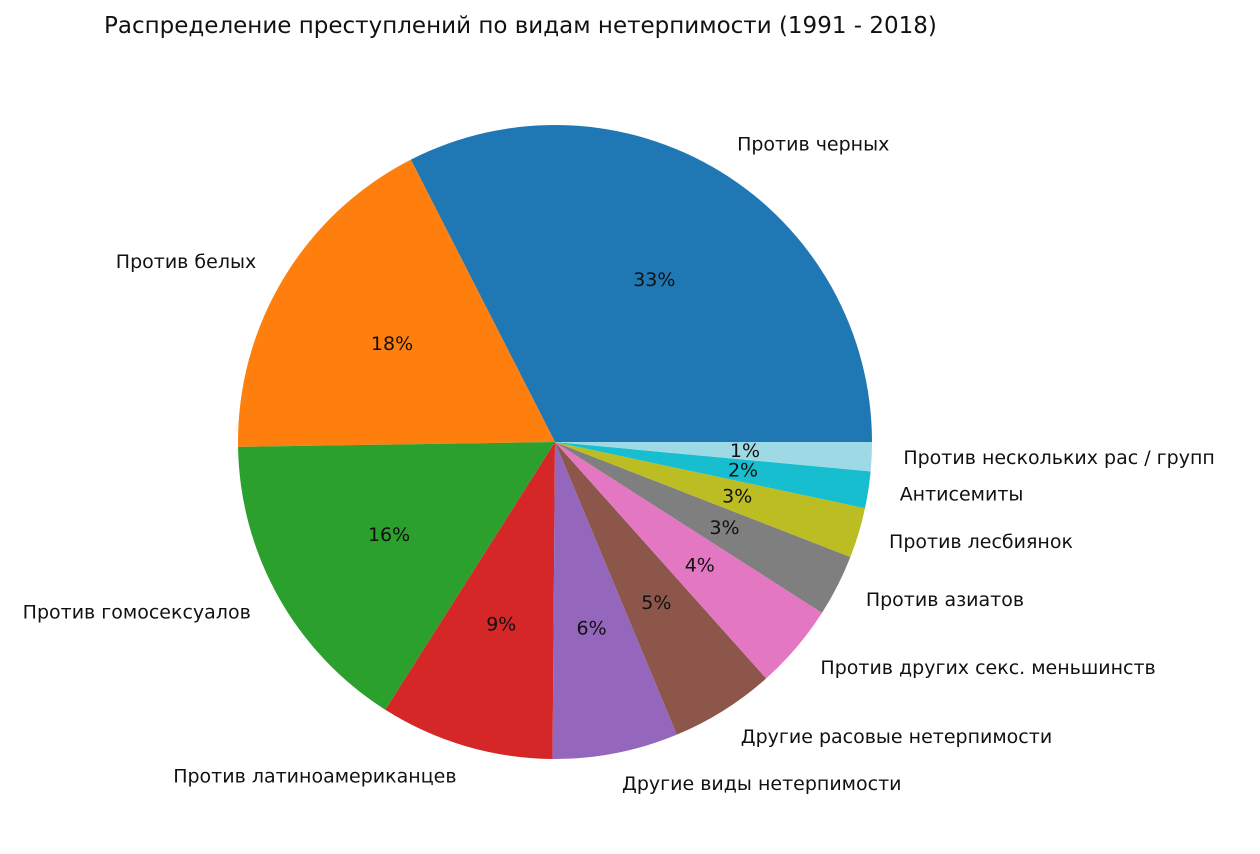 This screenshot has width=1260, height=854. What do you see at coordinates (761, 784) in the screenshot?
I see `slice-label: Другие виды нетерпимости` at bounding box center [761, 784].